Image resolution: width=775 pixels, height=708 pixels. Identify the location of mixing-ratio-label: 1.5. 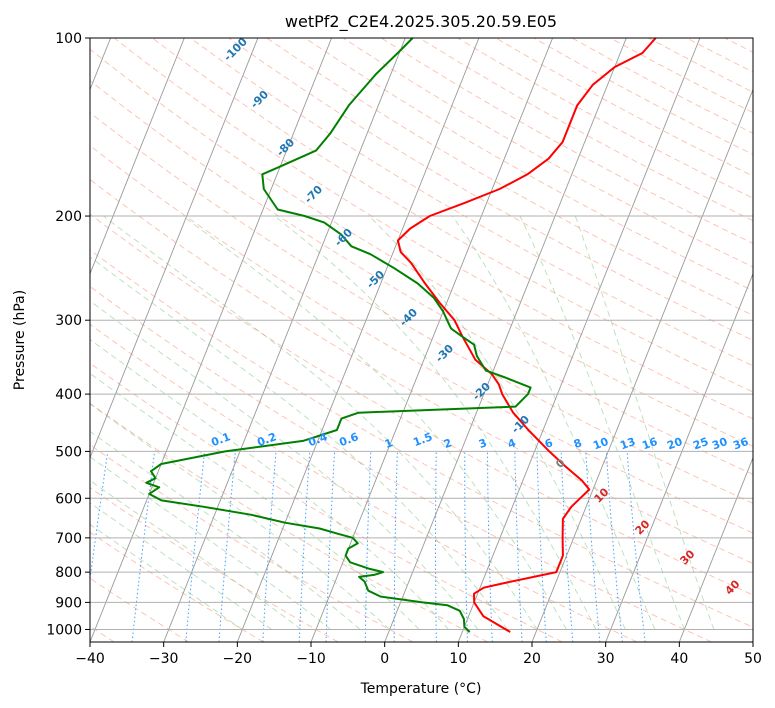
(422, 439).